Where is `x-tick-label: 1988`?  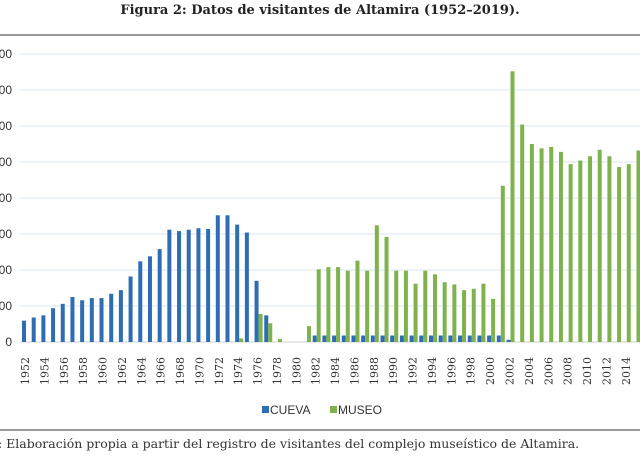 x-tick-label: 1988 is located at coordinates (374, 371).